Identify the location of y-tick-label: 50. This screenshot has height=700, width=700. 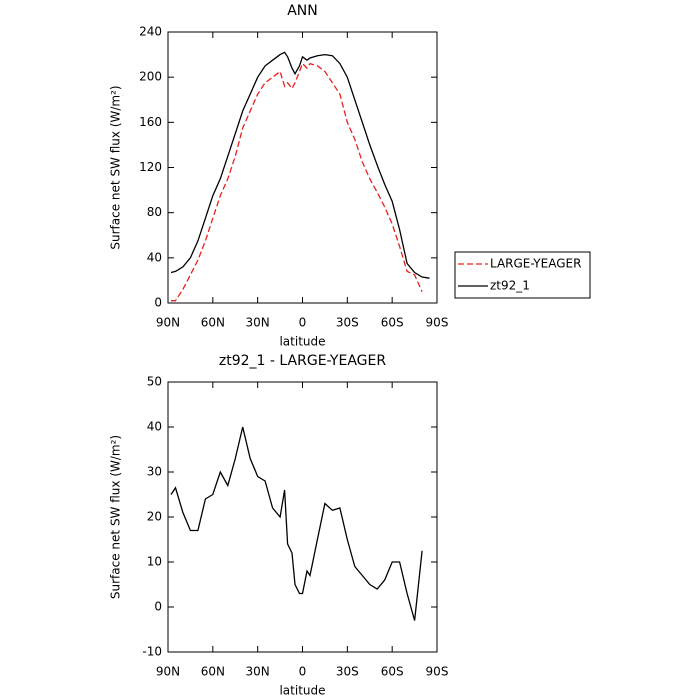
(154, 382).